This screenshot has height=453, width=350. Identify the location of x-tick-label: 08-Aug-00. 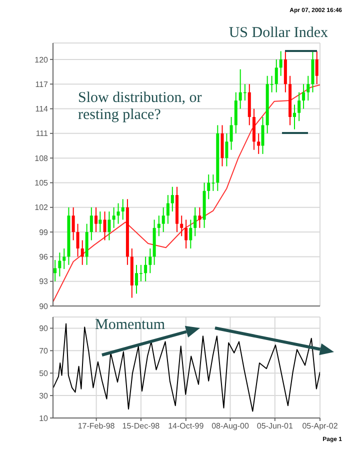
(231, 426).